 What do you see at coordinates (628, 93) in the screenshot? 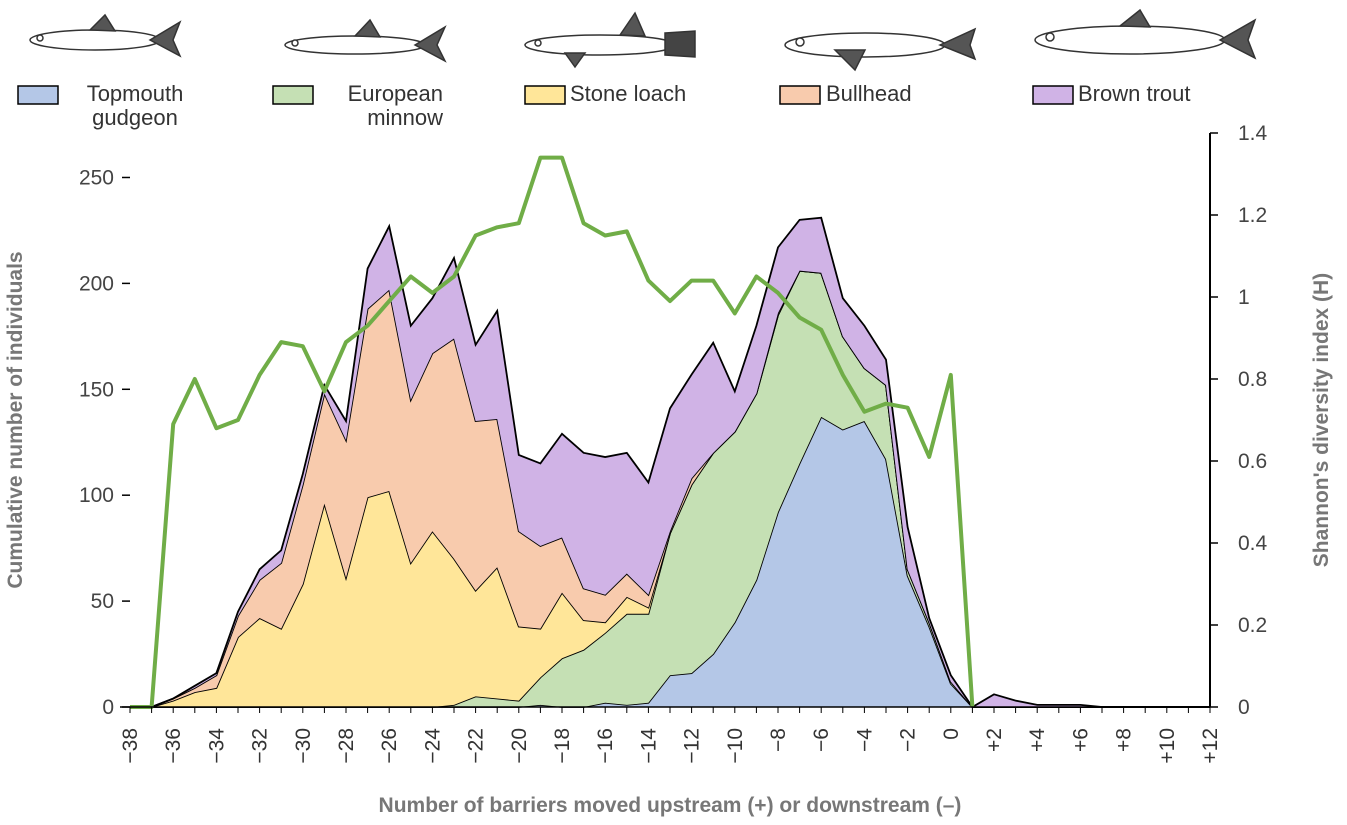
I see `legend-label: Stone loach` at bounding box center [628, 93].